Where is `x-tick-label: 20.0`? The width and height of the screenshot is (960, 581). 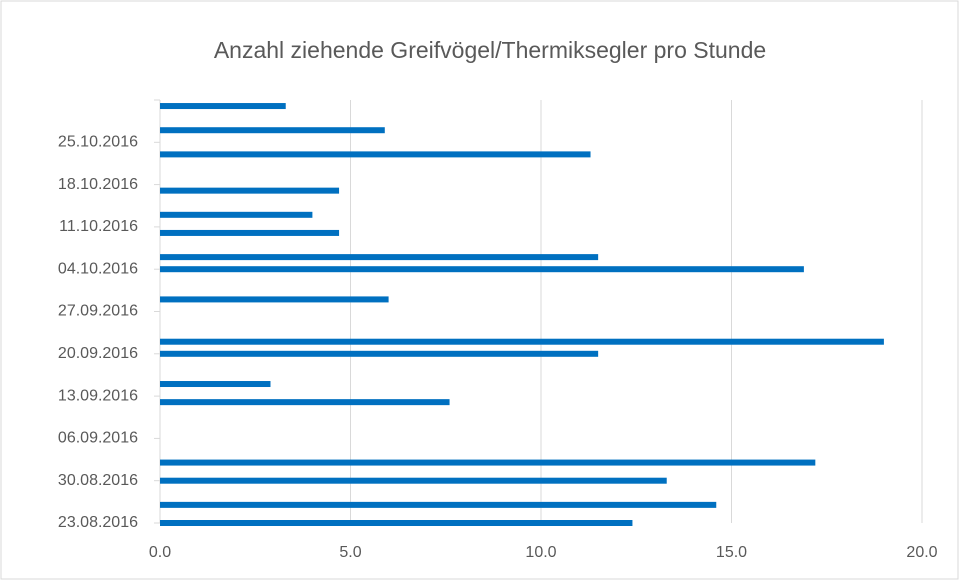 x-tick-label: 20.0 is located at coordinates (921, 552).